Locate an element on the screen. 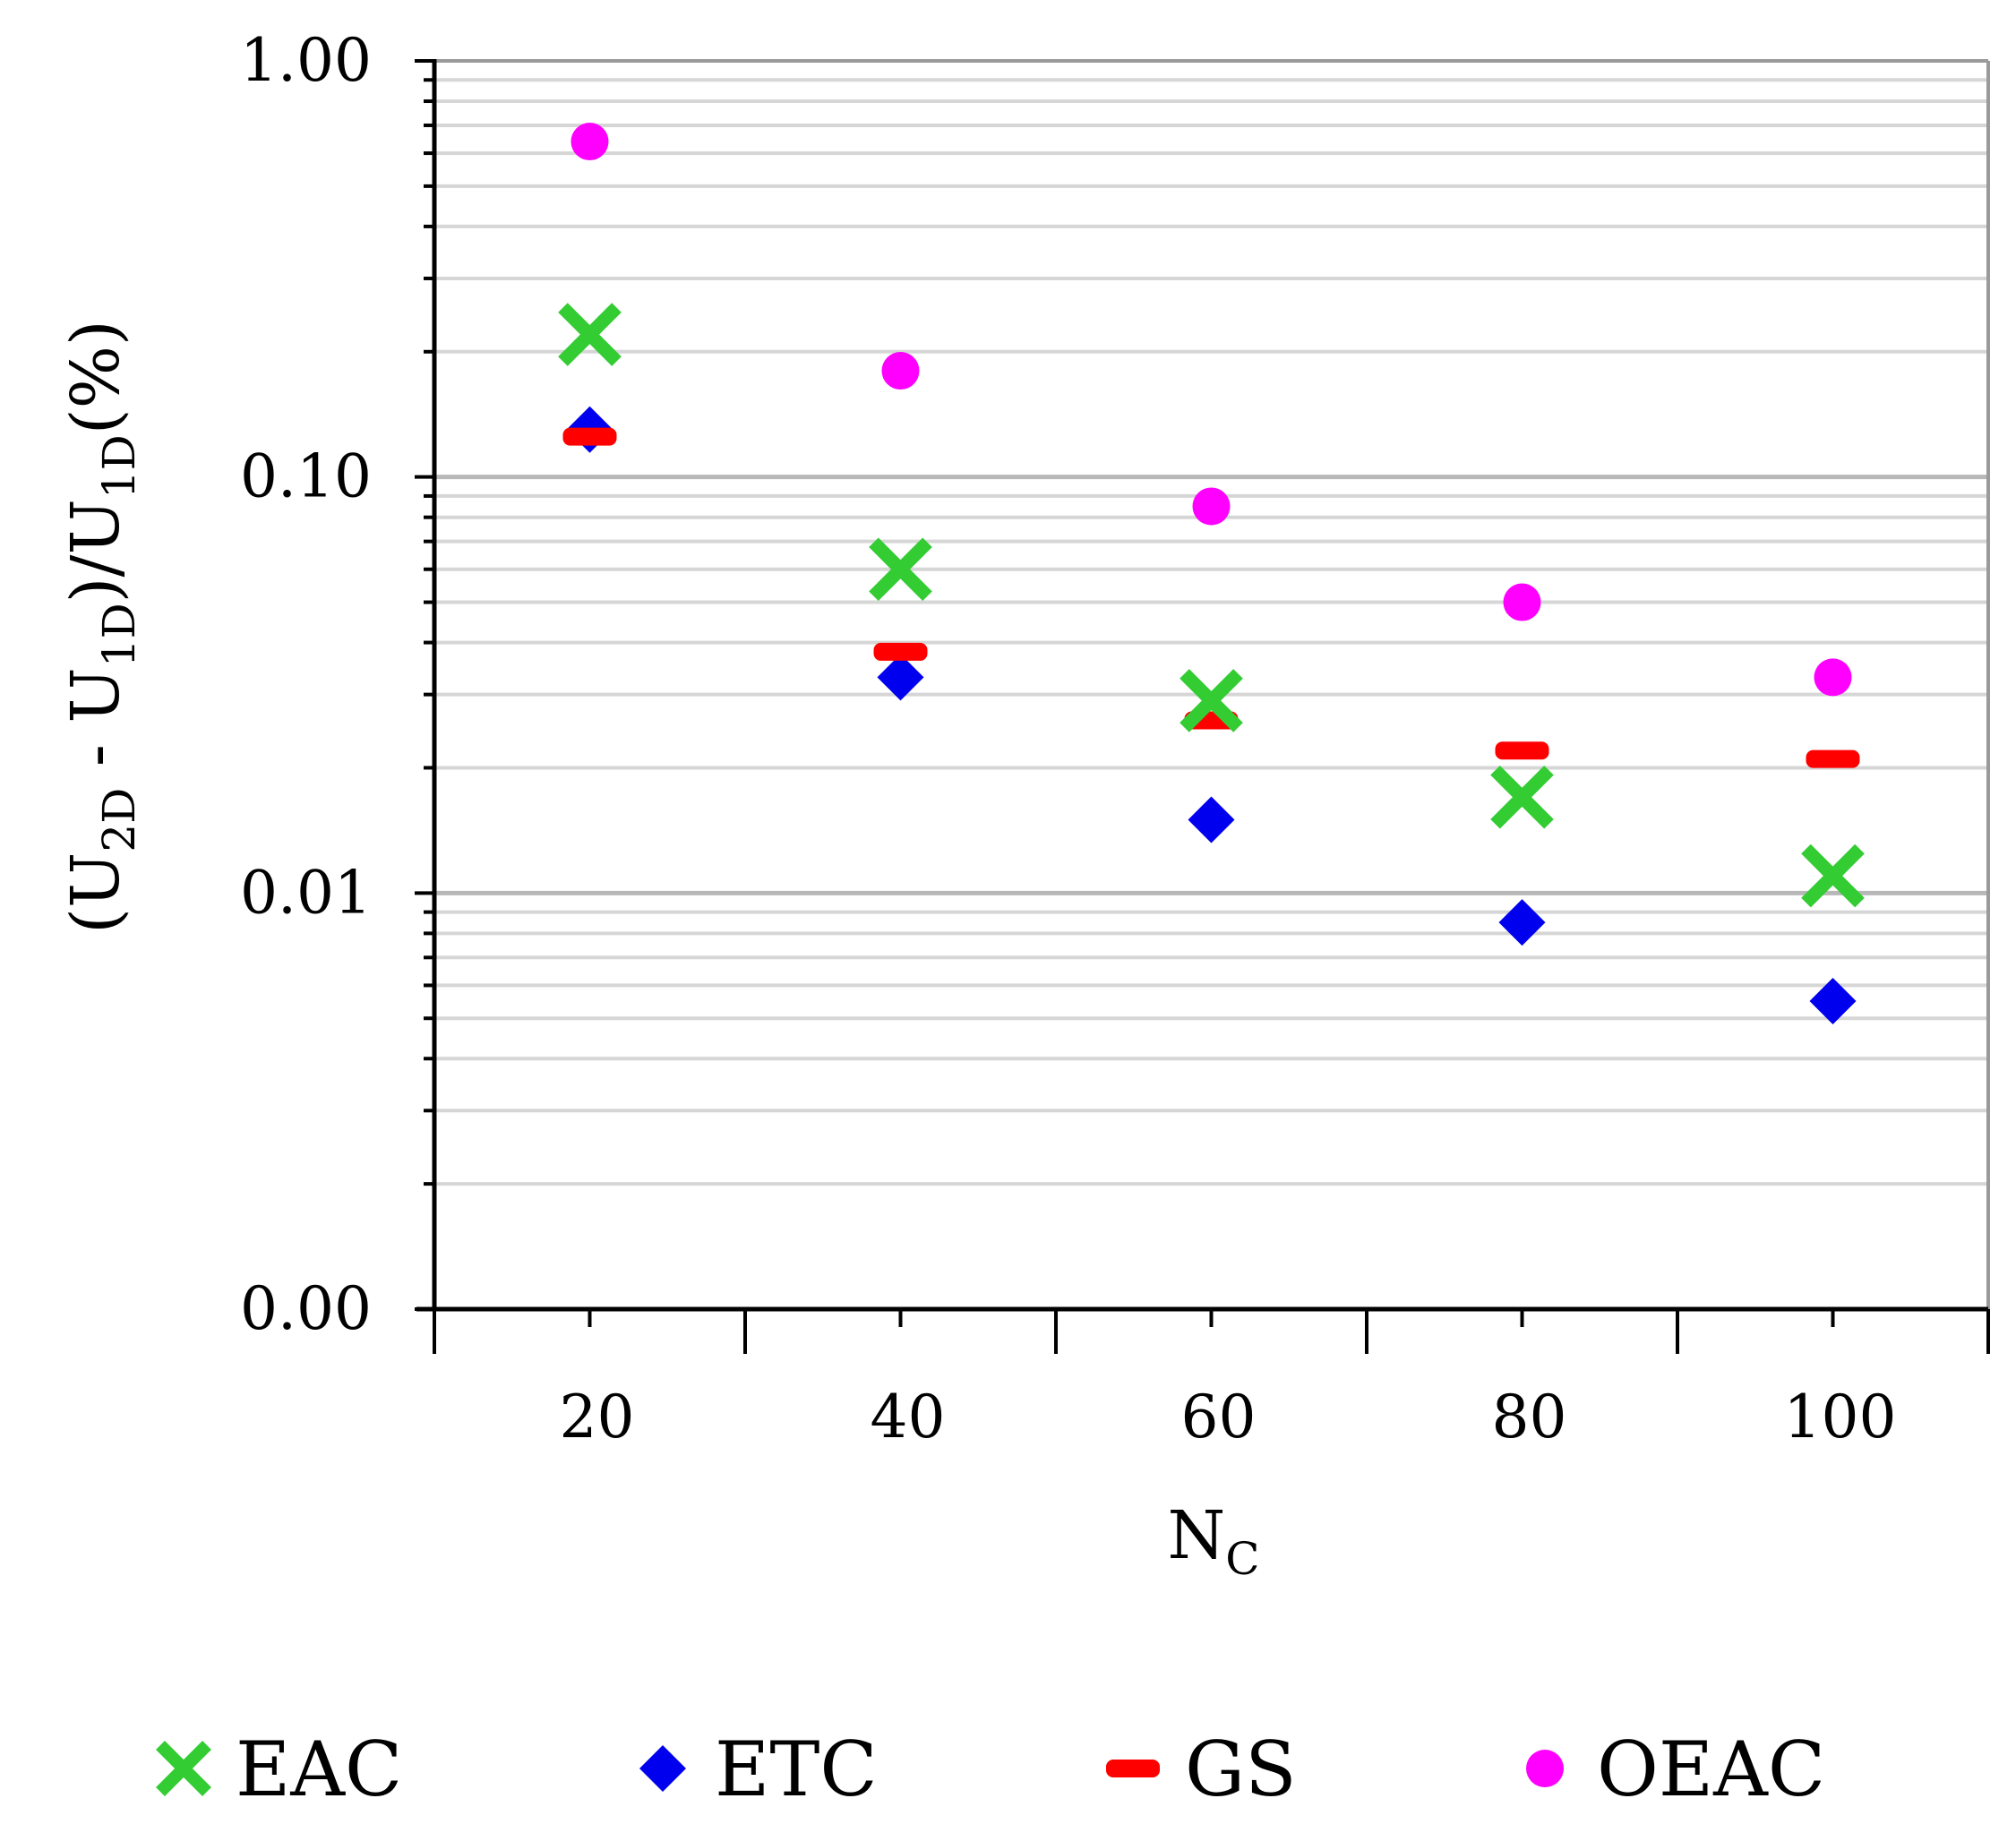 This screenshot has width=2016, height=1824. y-tick-label: 1.00 is located at coordinates (306, 60).